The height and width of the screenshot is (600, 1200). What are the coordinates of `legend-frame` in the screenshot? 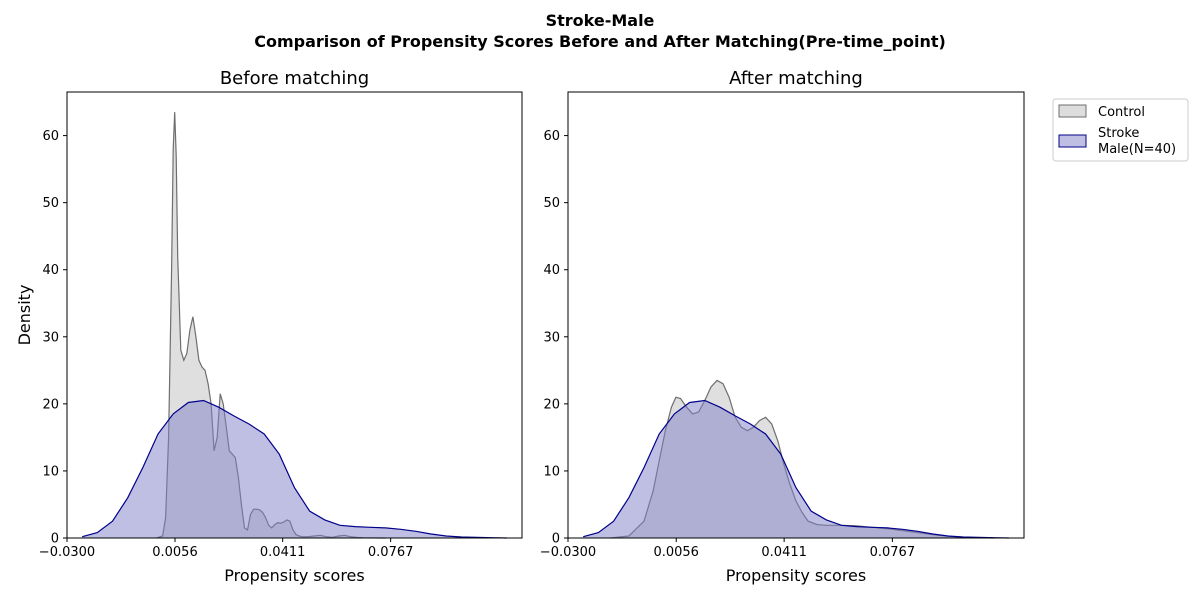 It's located at (1120, 130).